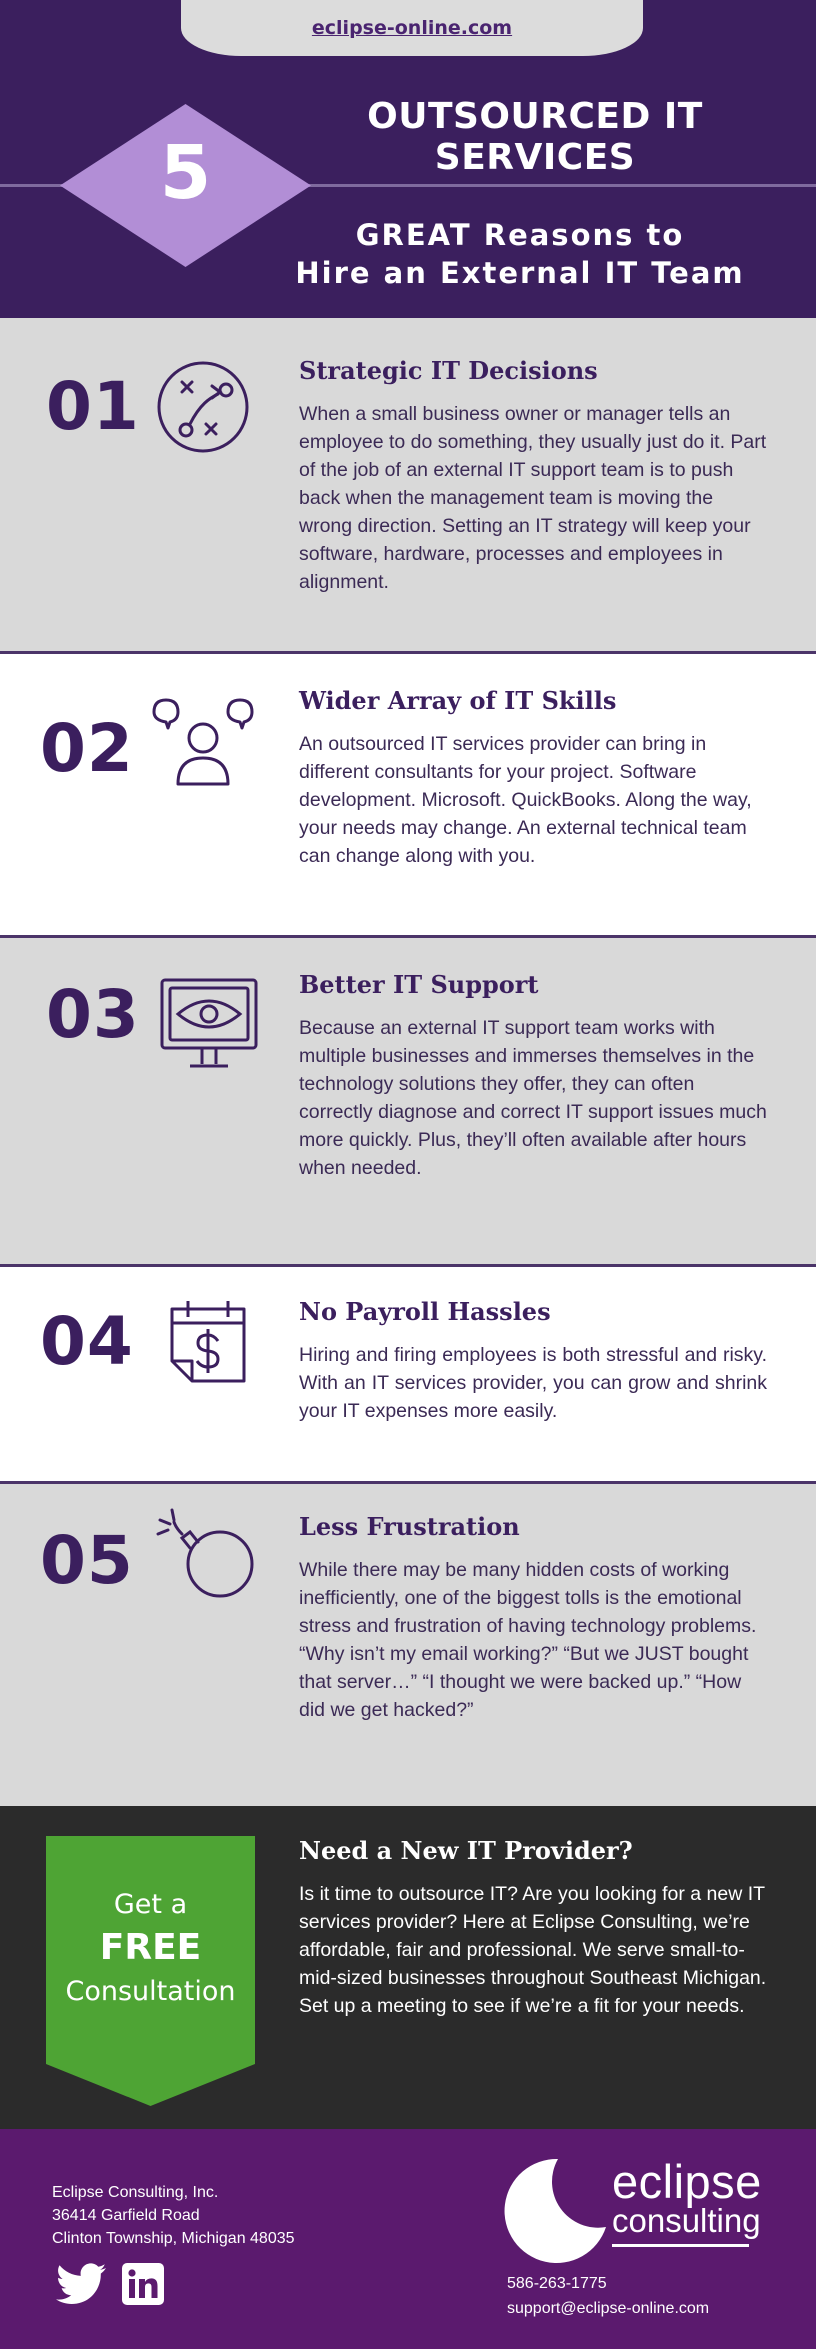 The width and height of the screenshot is (816, 2349). I want to click on website-link: eclipse-online.com, so click(412, 28).